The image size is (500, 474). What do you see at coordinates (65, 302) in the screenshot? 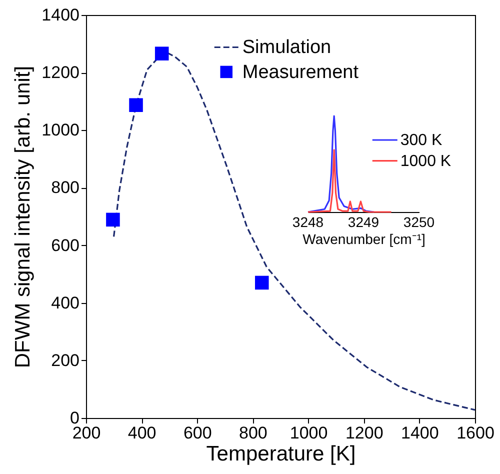
I see `y-tick-label: 400` at bounding box center [65, 302].